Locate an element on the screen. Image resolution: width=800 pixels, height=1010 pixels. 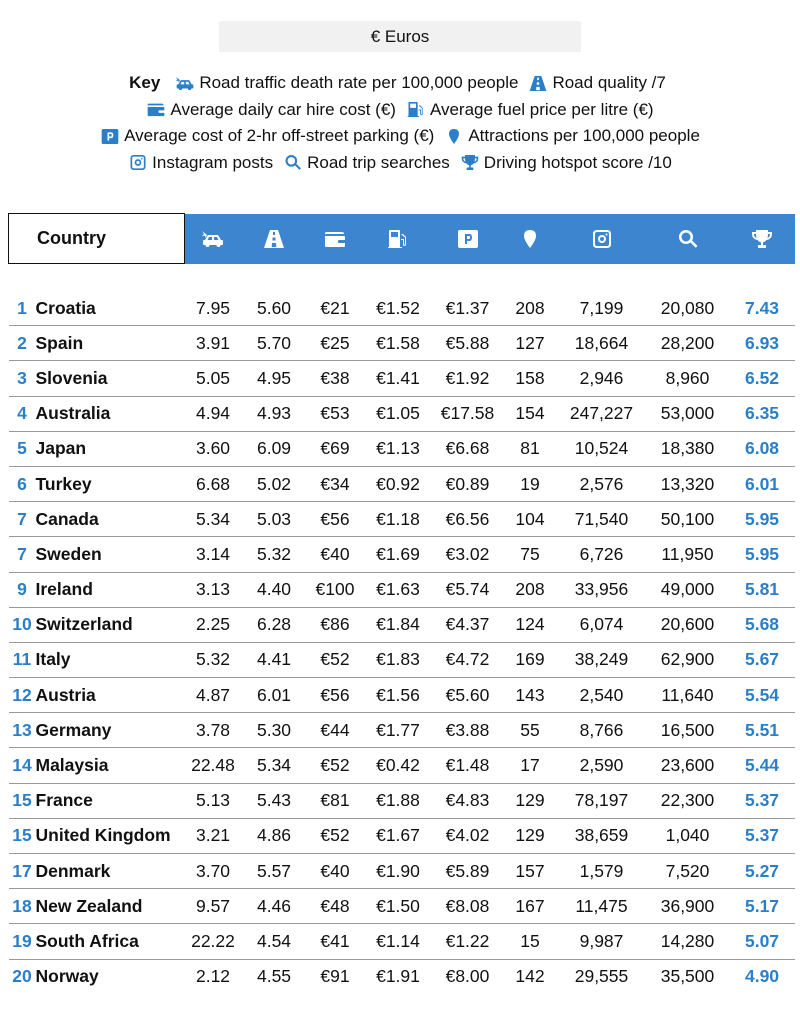
road-quality-cell: 5.57 is located at coordinates (274, 871).